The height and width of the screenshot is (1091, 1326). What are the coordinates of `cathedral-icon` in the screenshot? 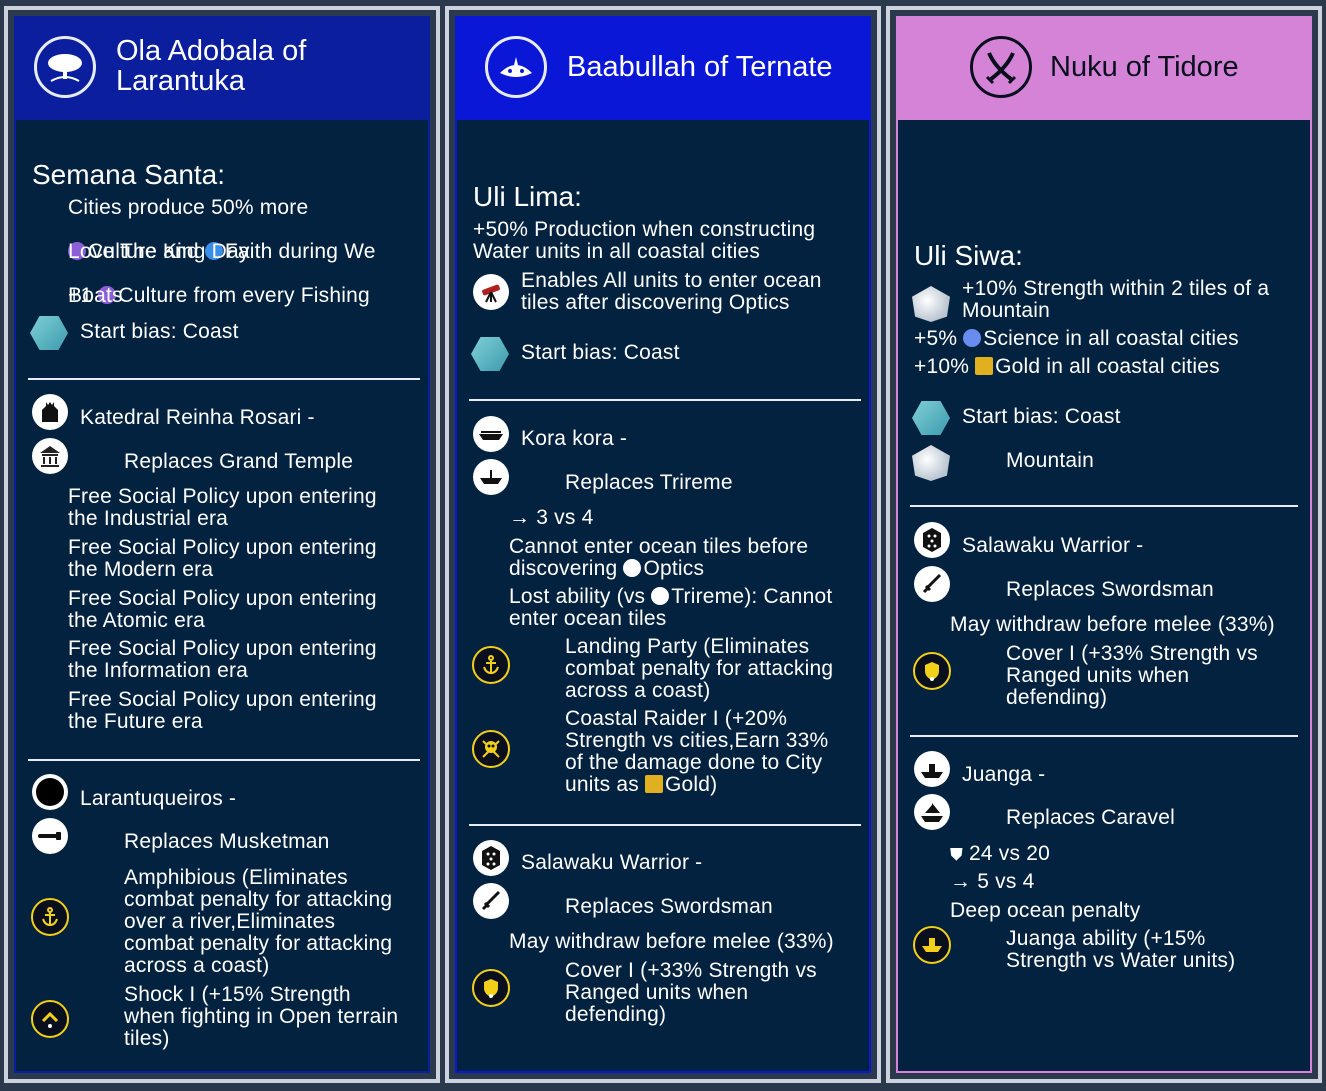 It's located at (50, 412).